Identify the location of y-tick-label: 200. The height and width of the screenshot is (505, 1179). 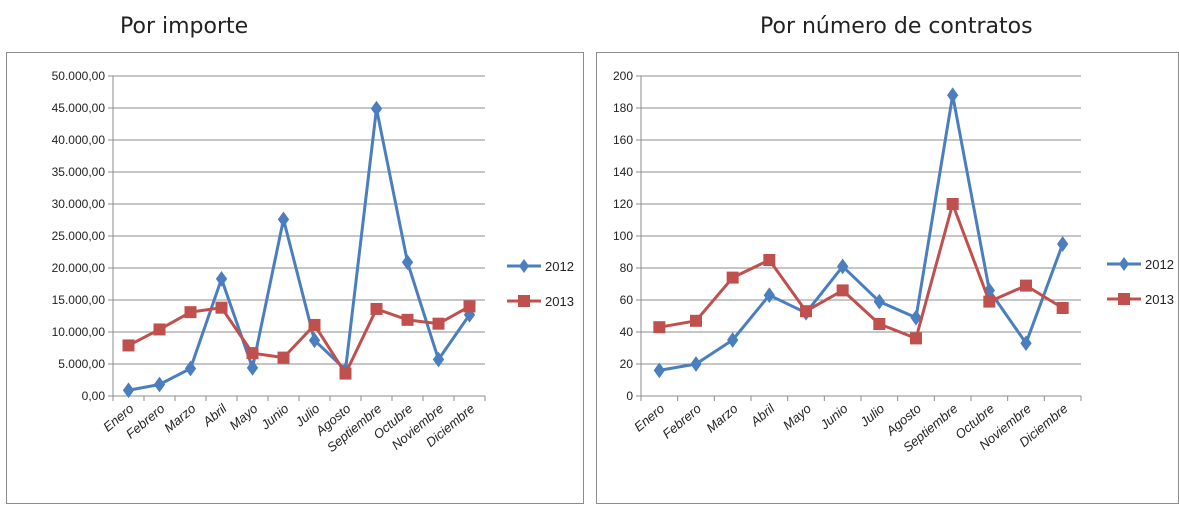
(623, 76).